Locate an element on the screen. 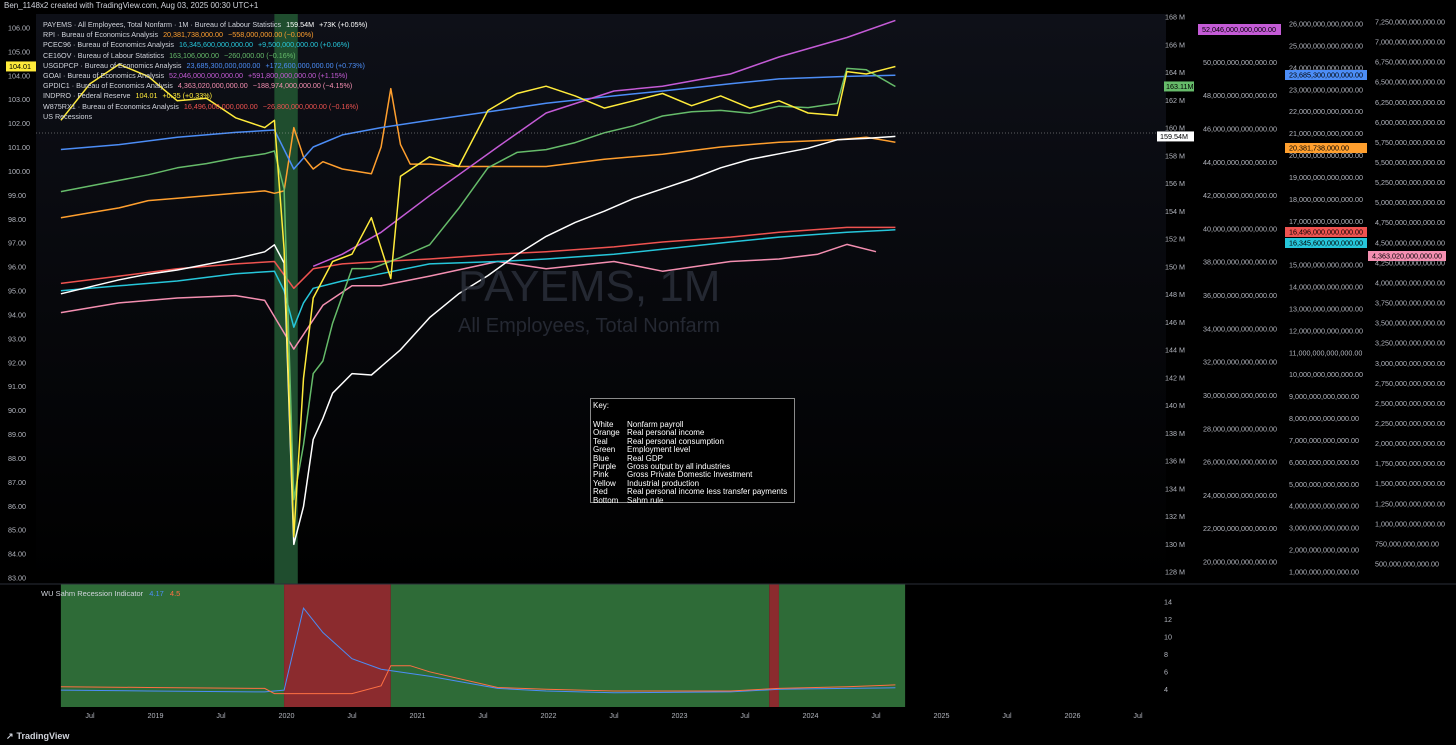 Image resolution: width=1456 pixels, height=745 pixels. legend-series-change: −260,000.00 (−0.16%) is located at coordinates (260, 55).